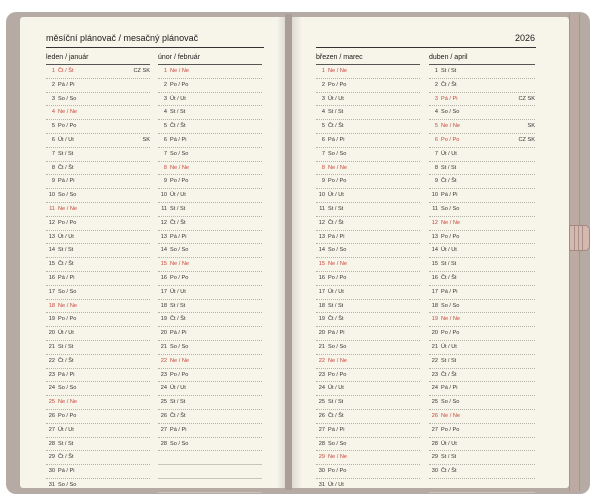 Image resolution: width=600 pixels, height=503 pixels. I want to click on day-row: 28 So / So, so click(210, 445).